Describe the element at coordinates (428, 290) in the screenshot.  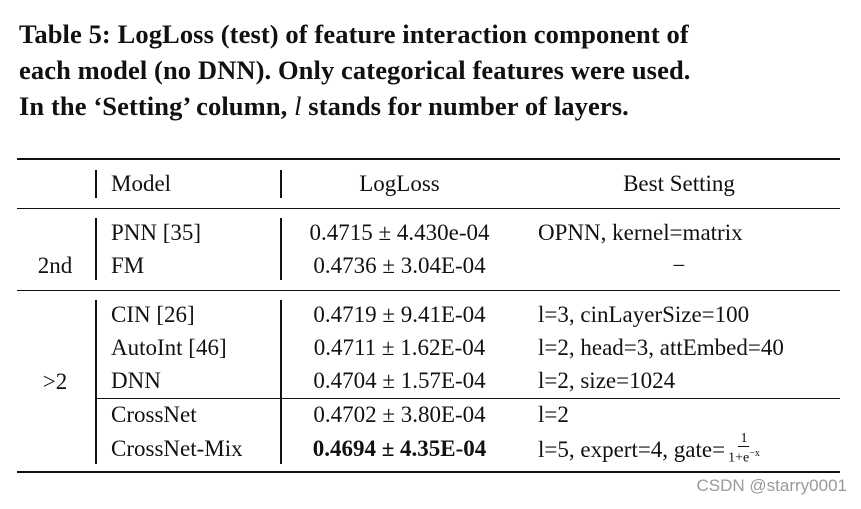
I see `group-rule` at that location.